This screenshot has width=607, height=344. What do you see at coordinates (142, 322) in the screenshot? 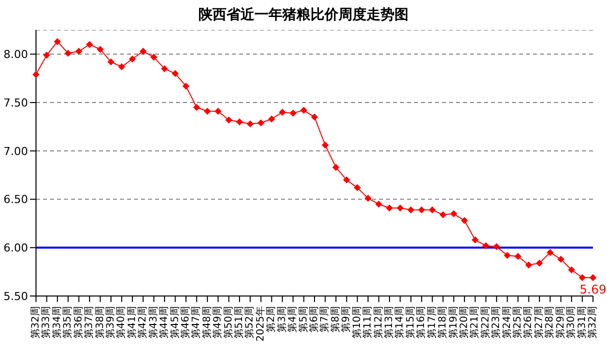
I see `x-tick-label: 第42周` at bounding box center [142, 322].